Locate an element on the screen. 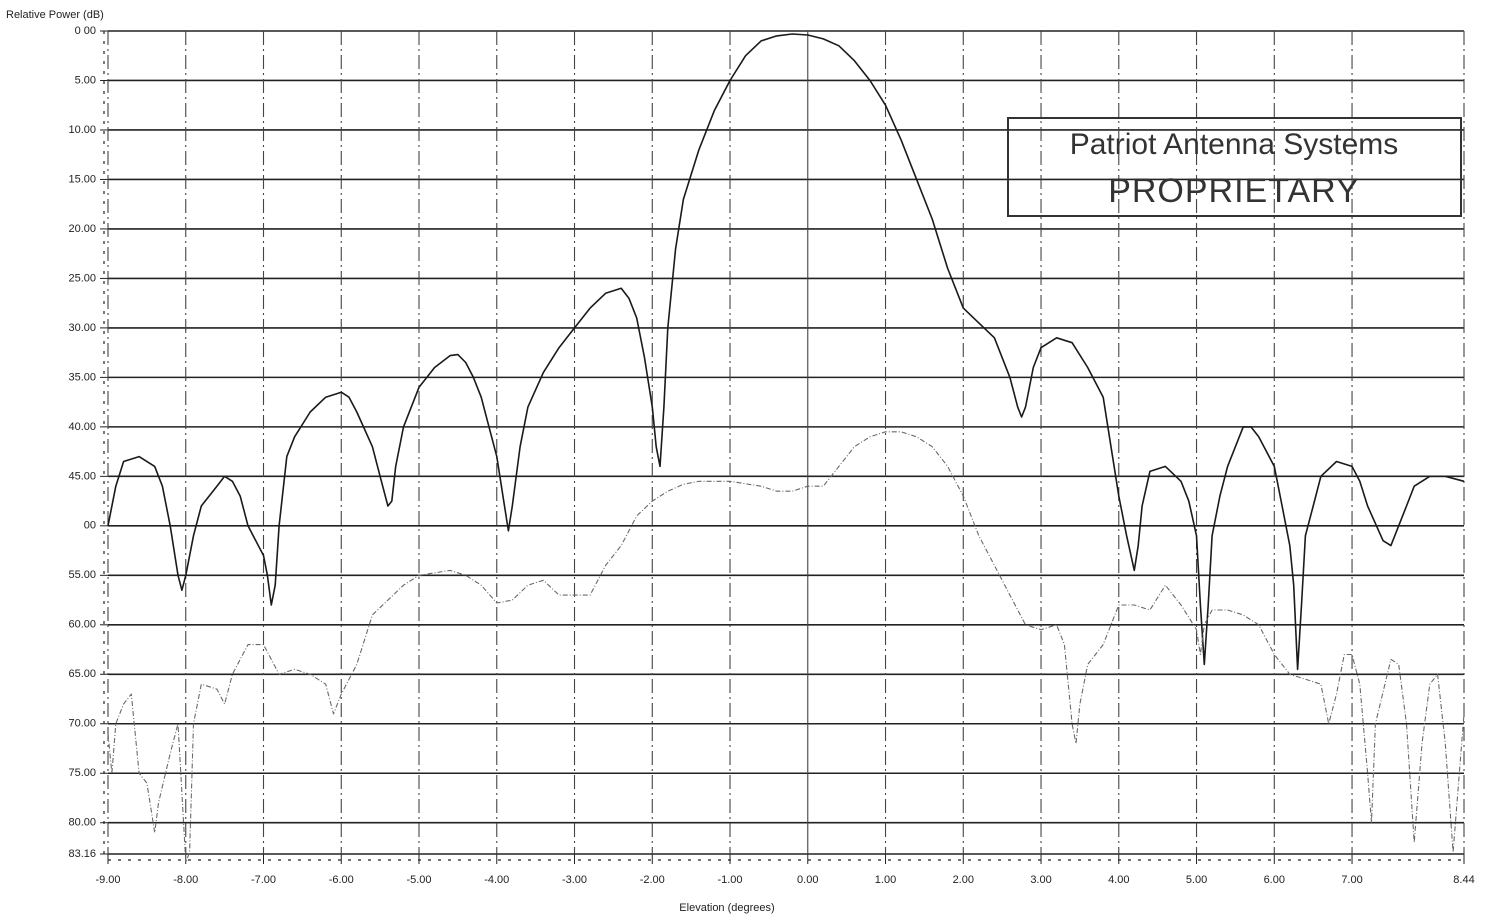 Image resolution: width=1494 pixels, height=923 pixels. x-tick-label: -9.00 is located at coordinates (107, 880).